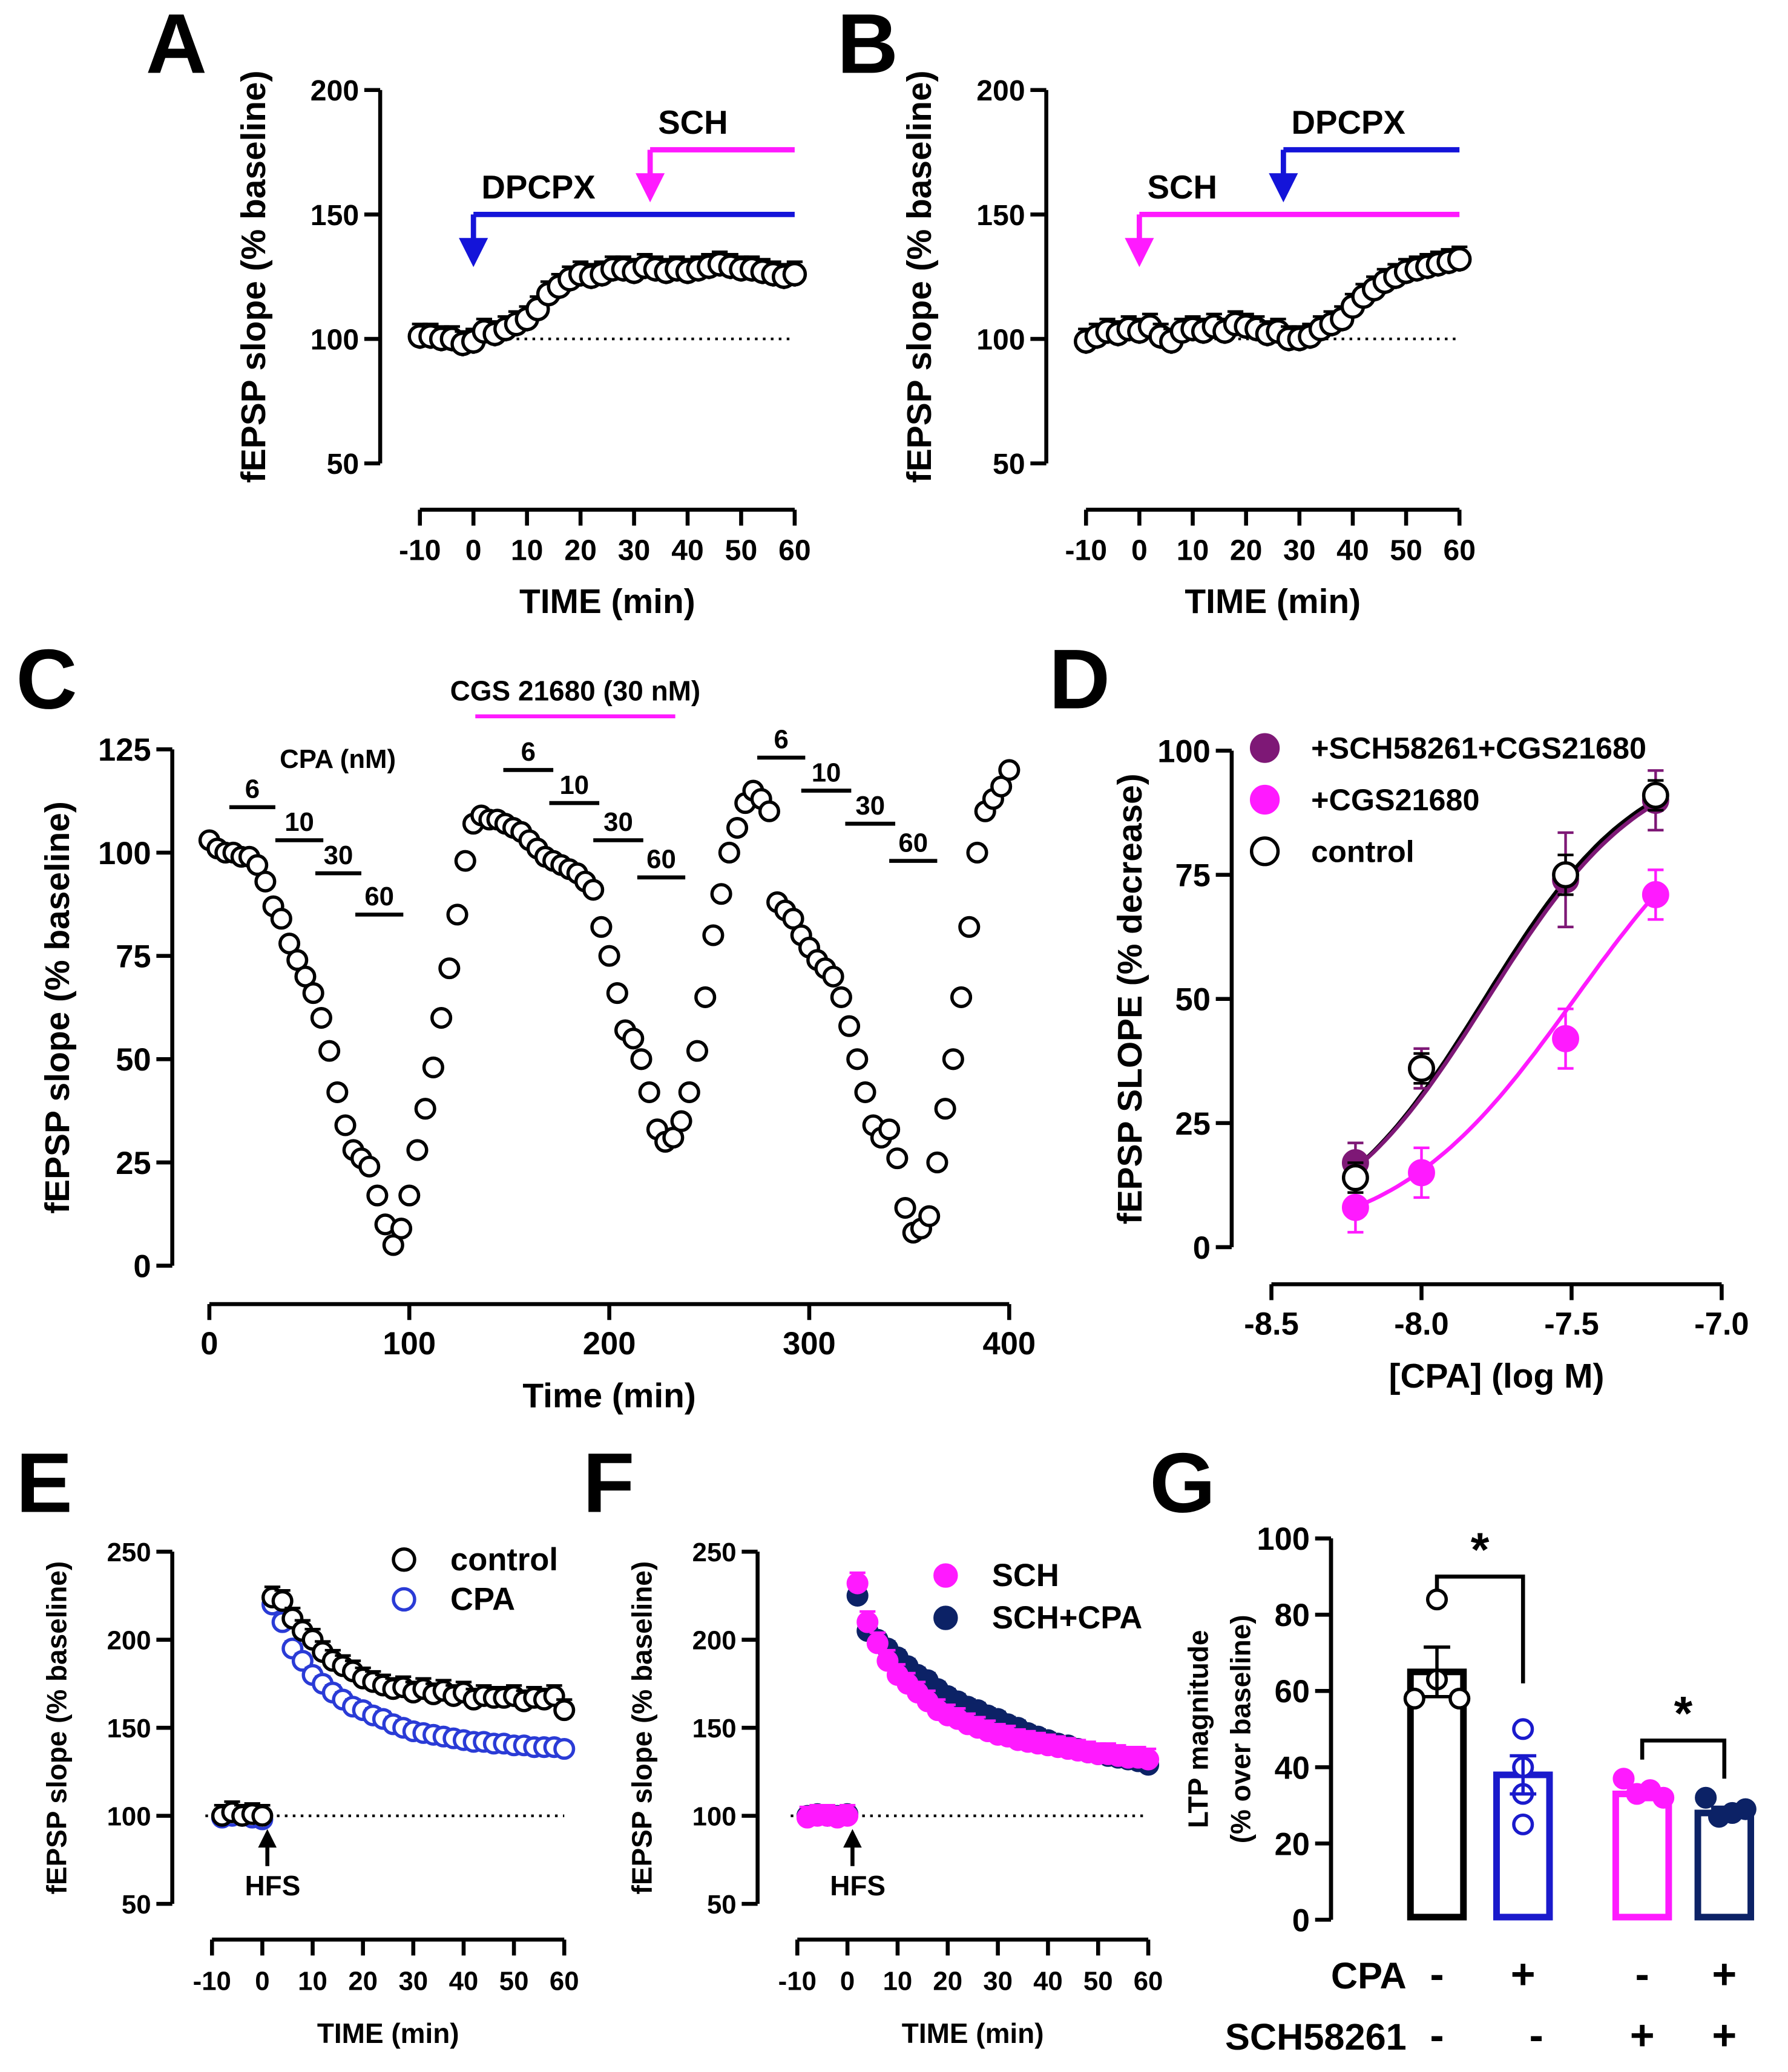 The width and height of the screenshot is (1788, 2072). I want to click on y-axis-label: fEPSP slope (% baseline), so click(58, 1008).